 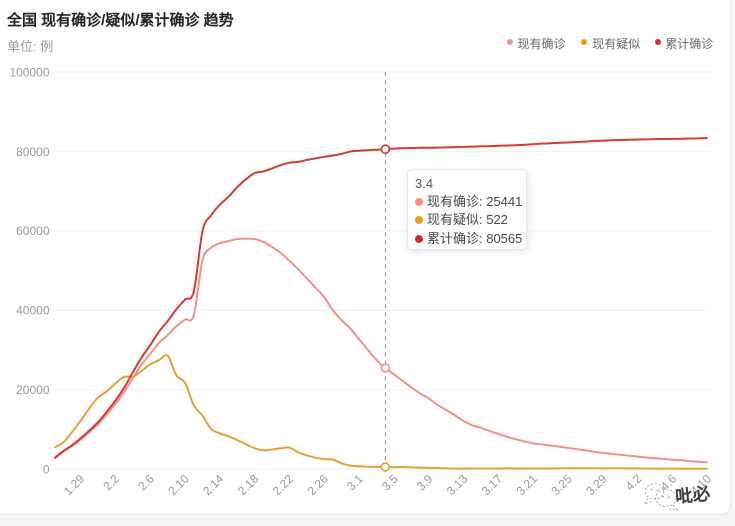 I want to click on svg-text: 4.2, so click(x=634, y=482).